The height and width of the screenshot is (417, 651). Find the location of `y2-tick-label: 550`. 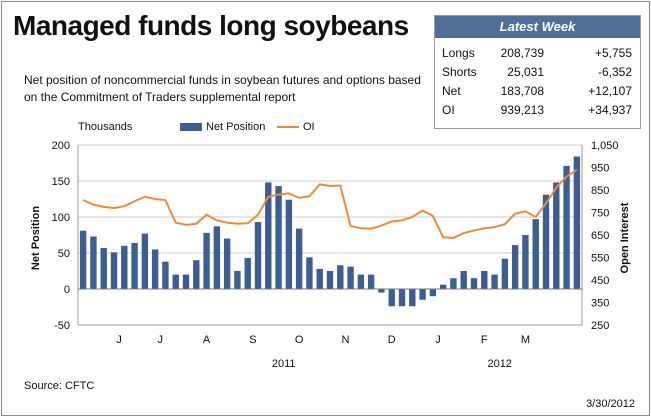

y2-tick-label: 550 is located at coordinates (600, 259).